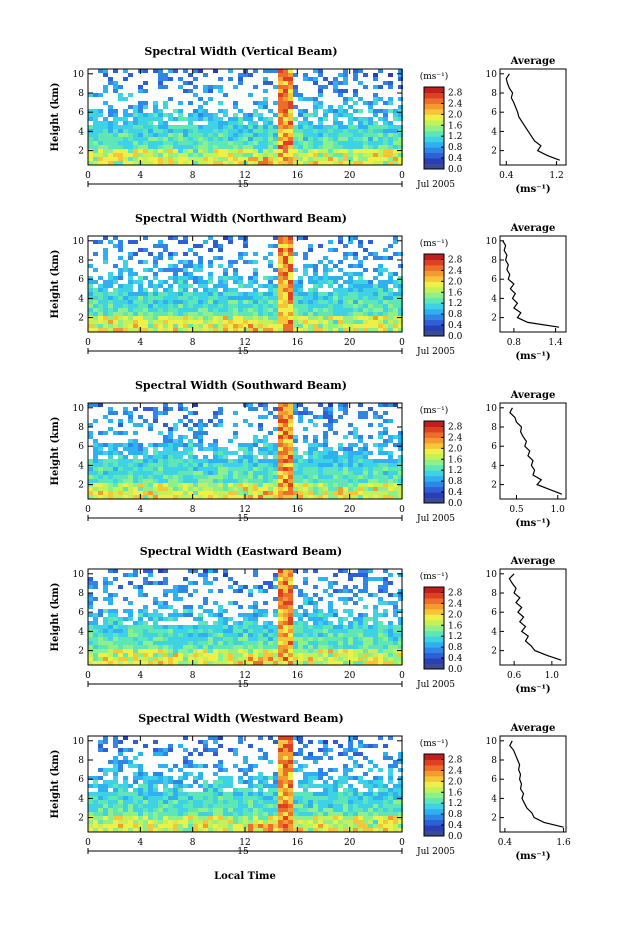 The image size is (622, 929). What do you see at coordinates (435, 185) in the screenshot?
I see `date-label: Jul 2005` at bounding box center [435, 185].